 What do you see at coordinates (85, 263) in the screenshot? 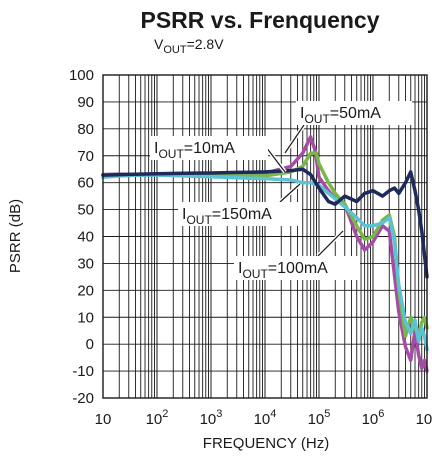
I see `y-tick-label: 30` at bounding box center [85, 263].